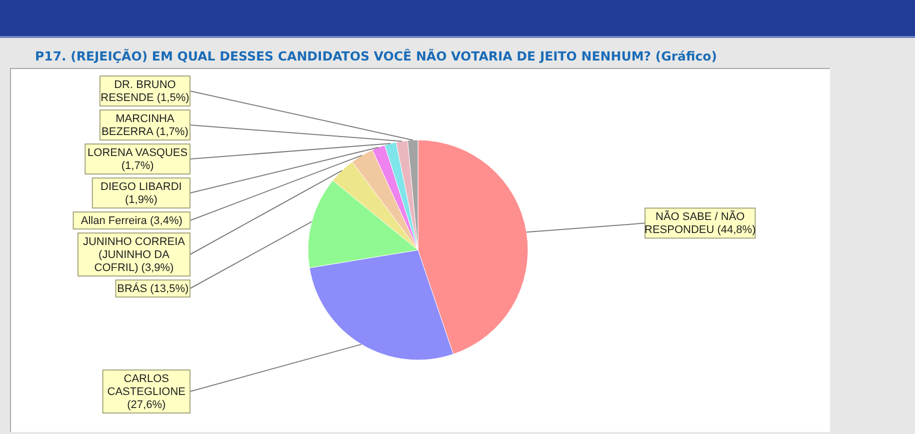 This screenshot has width=915, height=434. What do you see at coordinates (145, 125) in the screenshot?
I see `slice-label: MARCINHA BEZERRA (1,7%)` at bounding box center [145, 125].